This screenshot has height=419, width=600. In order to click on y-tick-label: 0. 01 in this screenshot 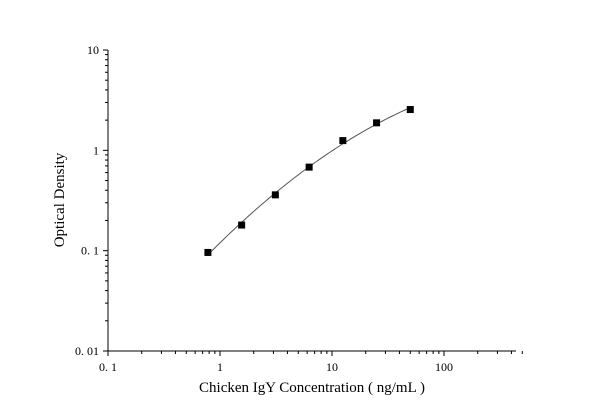, I will do `click(87, 351)`.